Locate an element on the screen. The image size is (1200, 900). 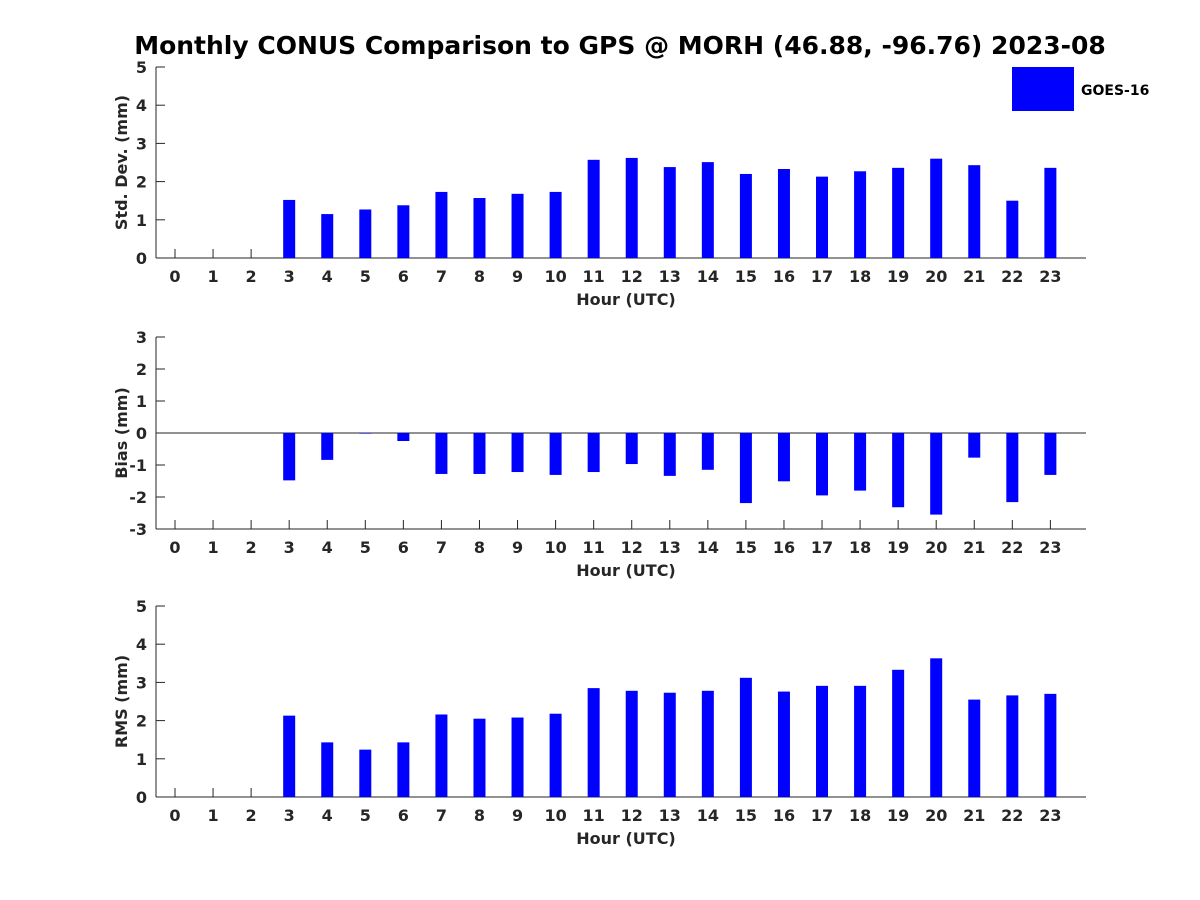
x-tick-label: 2 is located at coordinates (251, 547).